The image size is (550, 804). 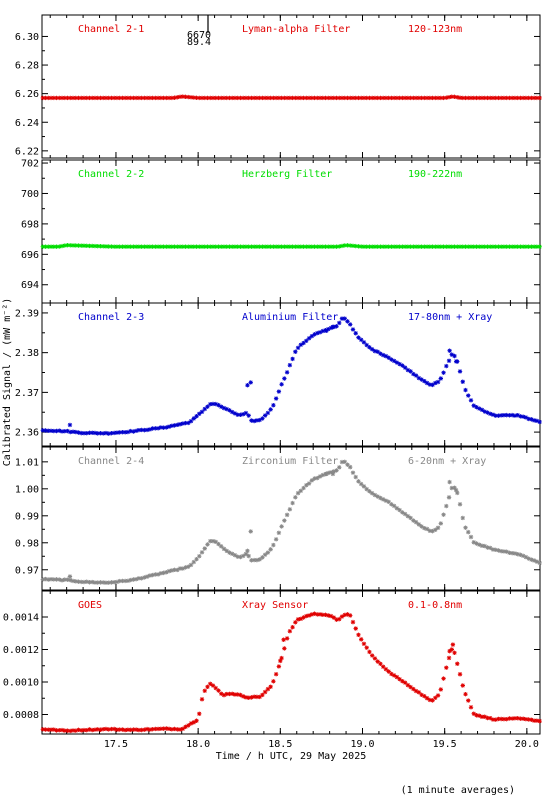 What do you see at coordinates (199, 42) in the screenshot?
I see `panel-1-outlier-label: 89.4` at bounding box center [199, 42].